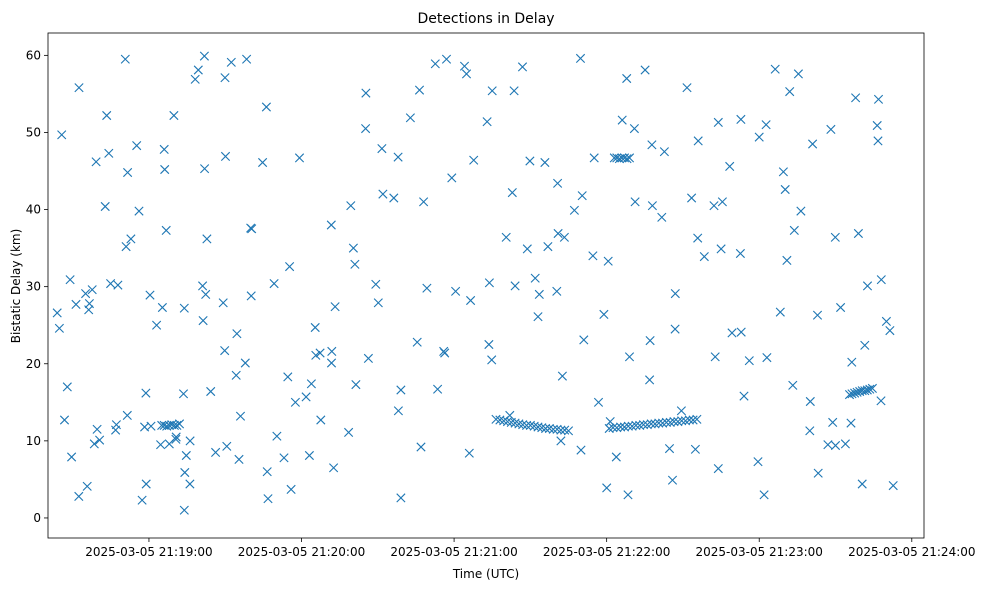 The height and width of the screenshot is (594, 989). I want to click on x-tick-label: 2025-03-05 21:23:00, so click(758, 552).